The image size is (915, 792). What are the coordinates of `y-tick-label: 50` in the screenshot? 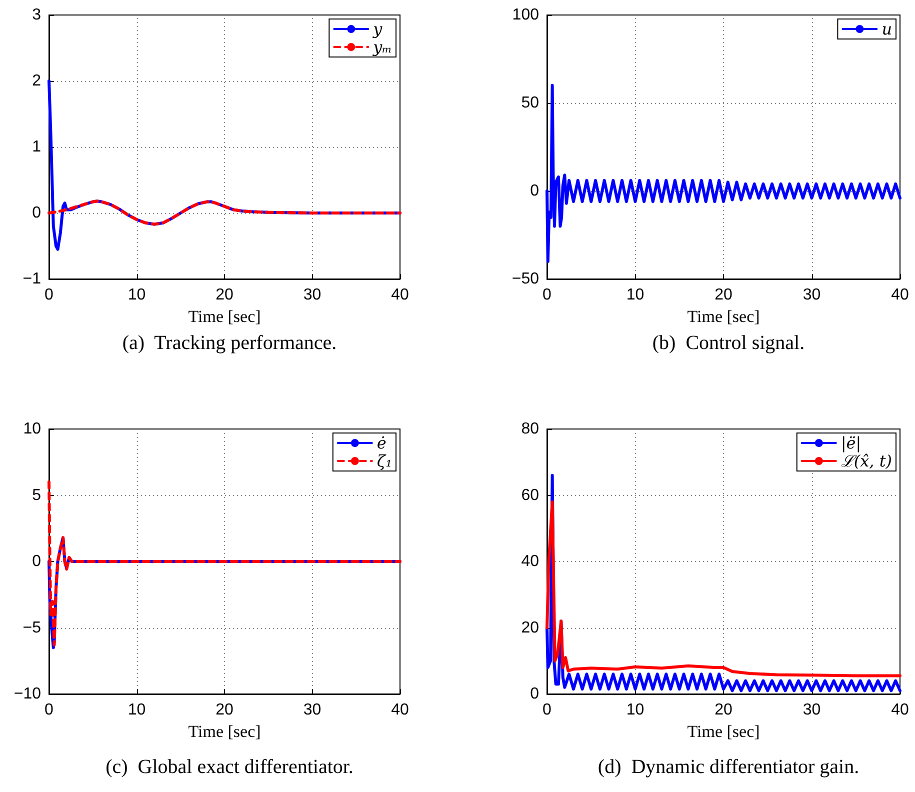 It's located at (530, 103).